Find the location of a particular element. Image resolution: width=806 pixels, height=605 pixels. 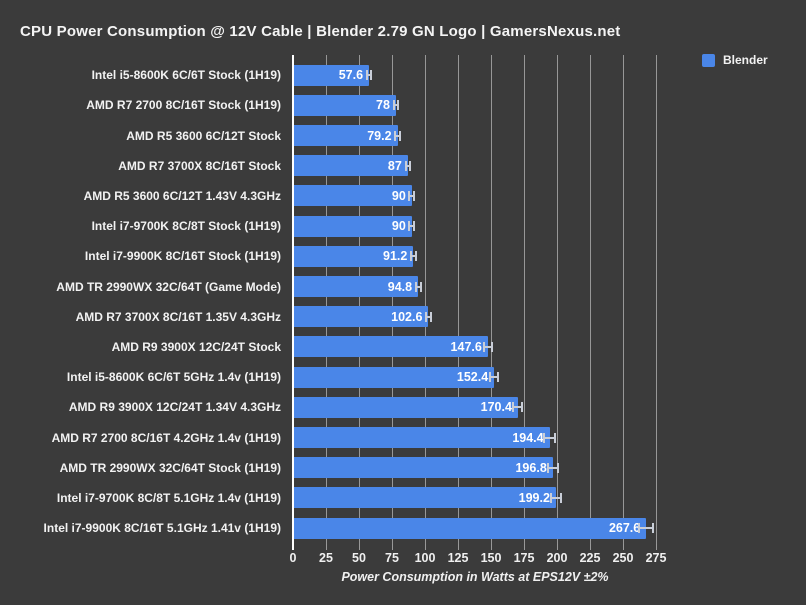

x-axis-tick-label: 0 is located at coordinates (293, 558).